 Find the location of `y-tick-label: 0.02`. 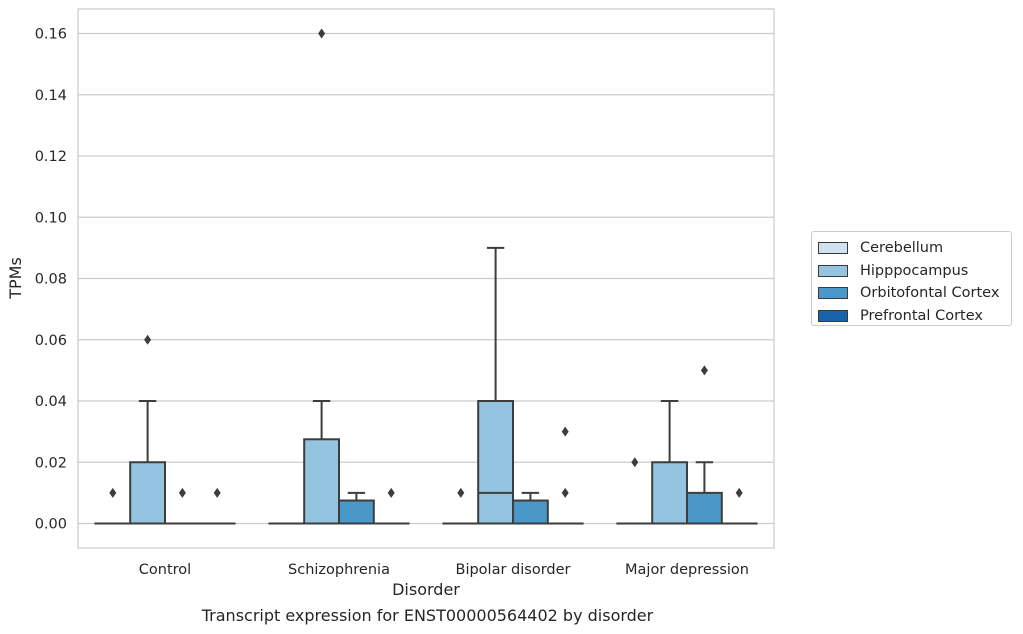

y-tick-label: 0.02 is located at coordinates (51, 463).